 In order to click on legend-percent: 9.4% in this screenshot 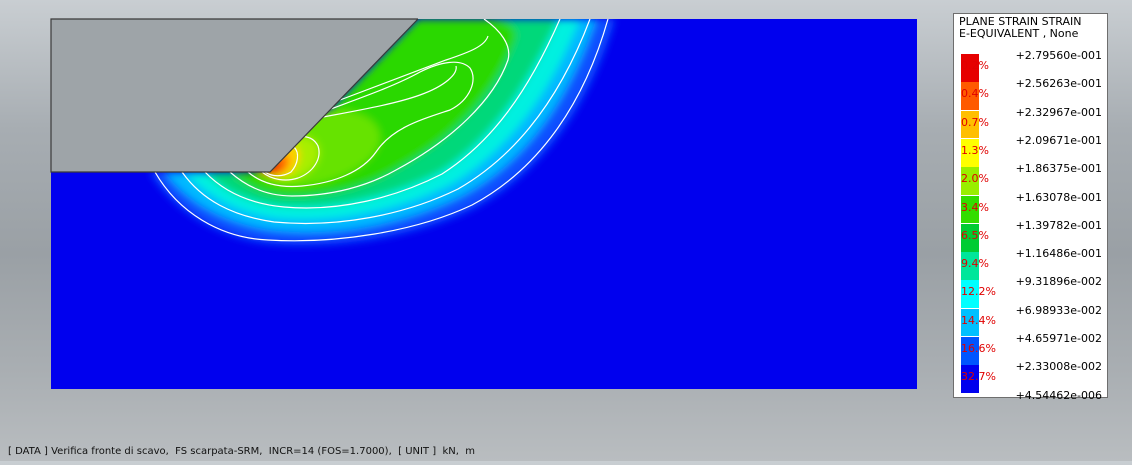, I will do `click(975, 264)`.